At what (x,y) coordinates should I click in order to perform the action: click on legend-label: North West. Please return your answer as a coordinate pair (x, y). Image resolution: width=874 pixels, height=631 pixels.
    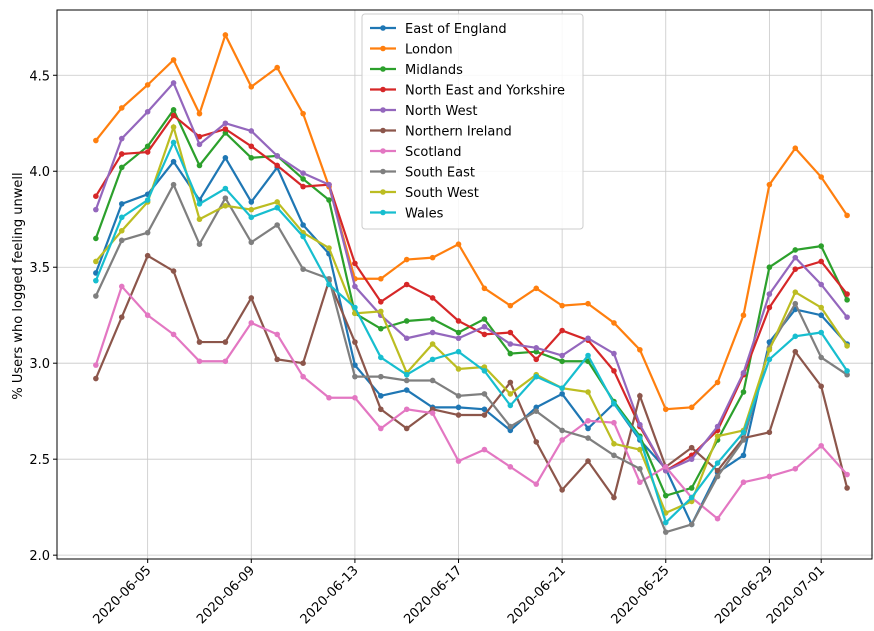
    Looking at the image, I should click on (441, 111).